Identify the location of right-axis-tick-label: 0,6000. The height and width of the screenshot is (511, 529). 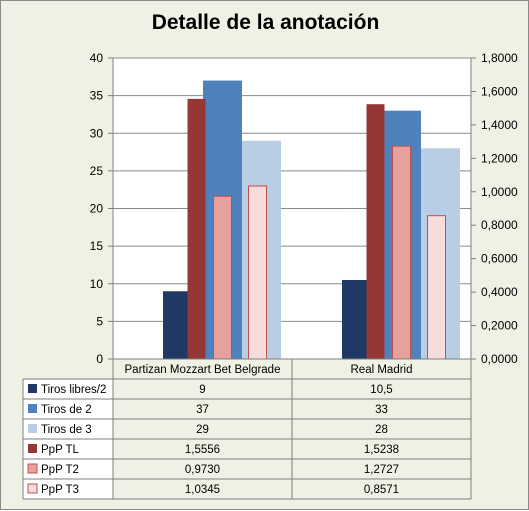
(499, 259).